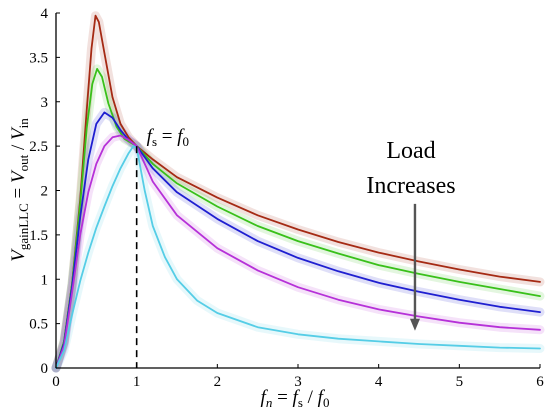 Image resolution: width=550 pixels, height=415 pixels. I want to click on annotation-line1: Load, so click(410, 151).